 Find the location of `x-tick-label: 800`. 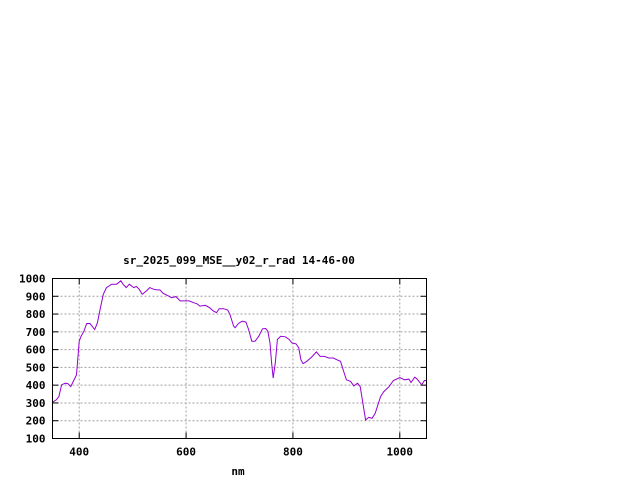

x-tick-label: 800 is located at coordinates (293, 452).